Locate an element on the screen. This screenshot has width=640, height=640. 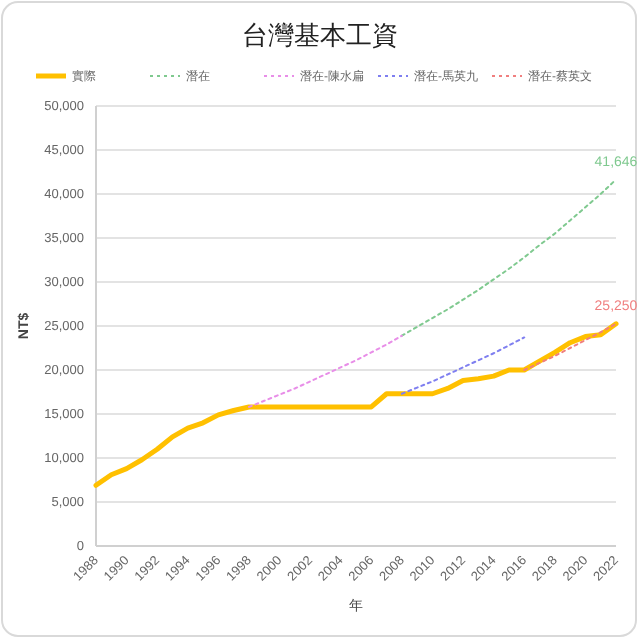
chart-title: 台灣基本工資 is located at coordinates (320, 35).